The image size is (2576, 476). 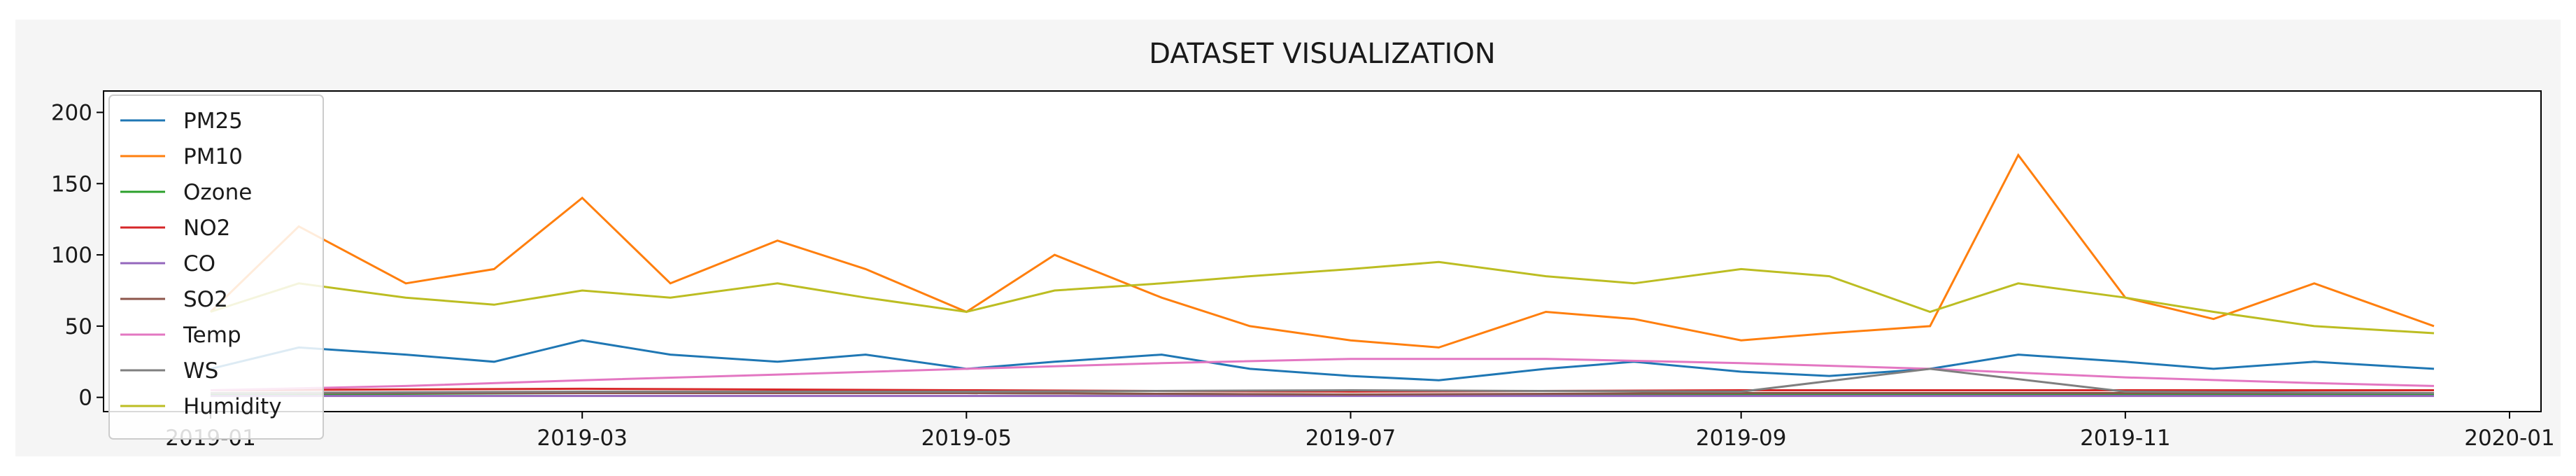 What do you see at coordinates (213, 121) in the screenshot?
I see `legend-label-pm25: PM25` at bounding box center [213, 121].